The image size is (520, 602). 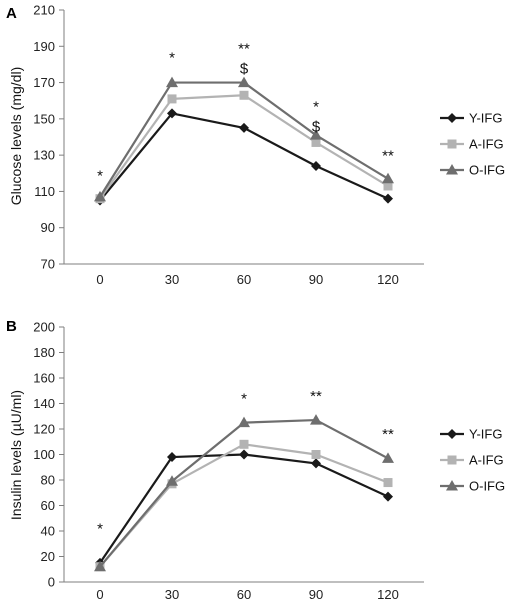 What do you see at coordinates (51, 582) in the screenshot?
I see `y-tick-label: 0` at bounding box center [51, 582].